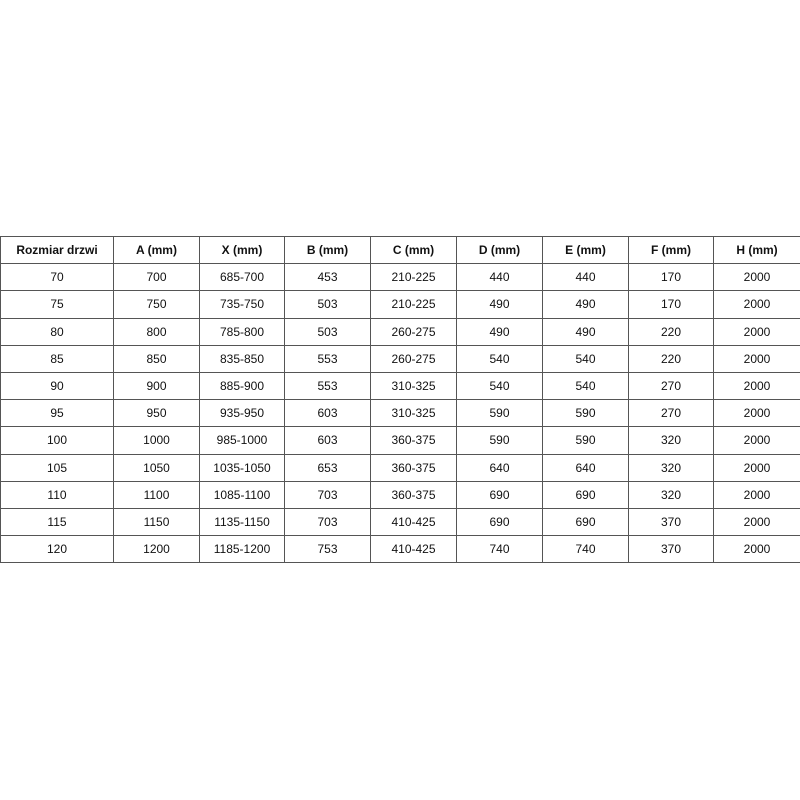 The width and height of the screenshot is (800, 800). I want to click on table-cell: 1035-1050, so click(242, 467).